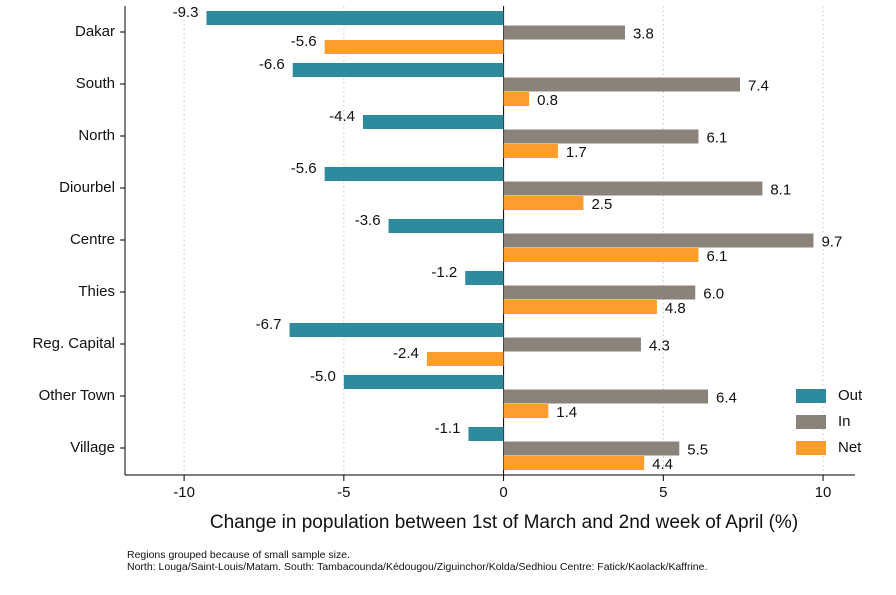  Describe the element at coordinates (95, 83) in the screenshot. I see `y-tick-label: South` at that location.